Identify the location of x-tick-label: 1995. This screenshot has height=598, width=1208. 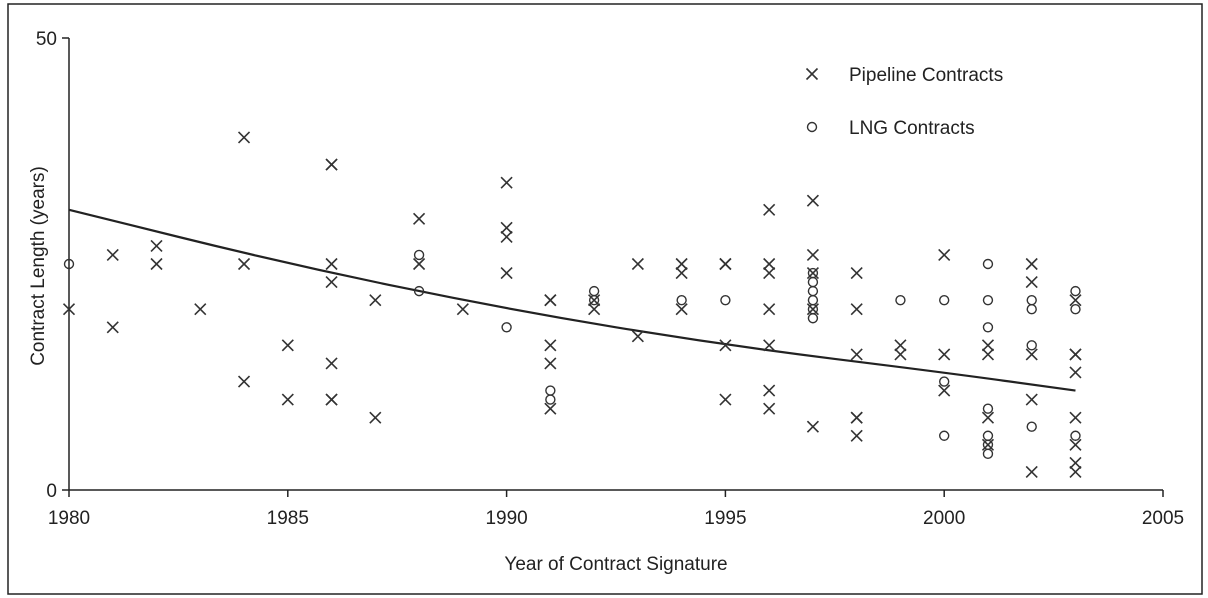
(725, 518).